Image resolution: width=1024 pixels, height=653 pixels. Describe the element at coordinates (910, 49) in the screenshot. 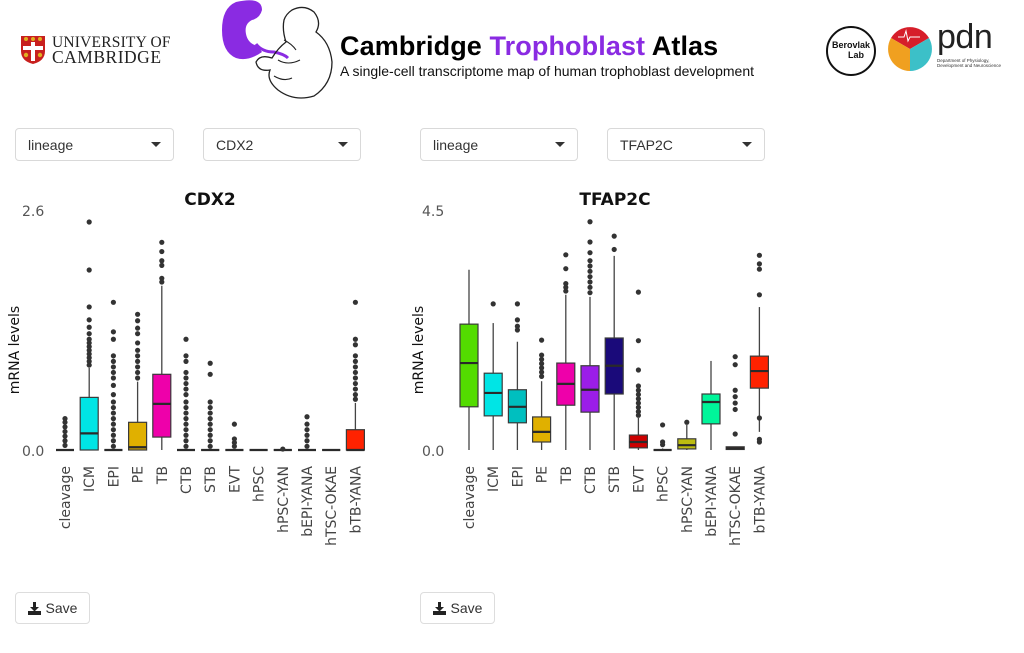

I see `pdn-circle-icon` at that location.